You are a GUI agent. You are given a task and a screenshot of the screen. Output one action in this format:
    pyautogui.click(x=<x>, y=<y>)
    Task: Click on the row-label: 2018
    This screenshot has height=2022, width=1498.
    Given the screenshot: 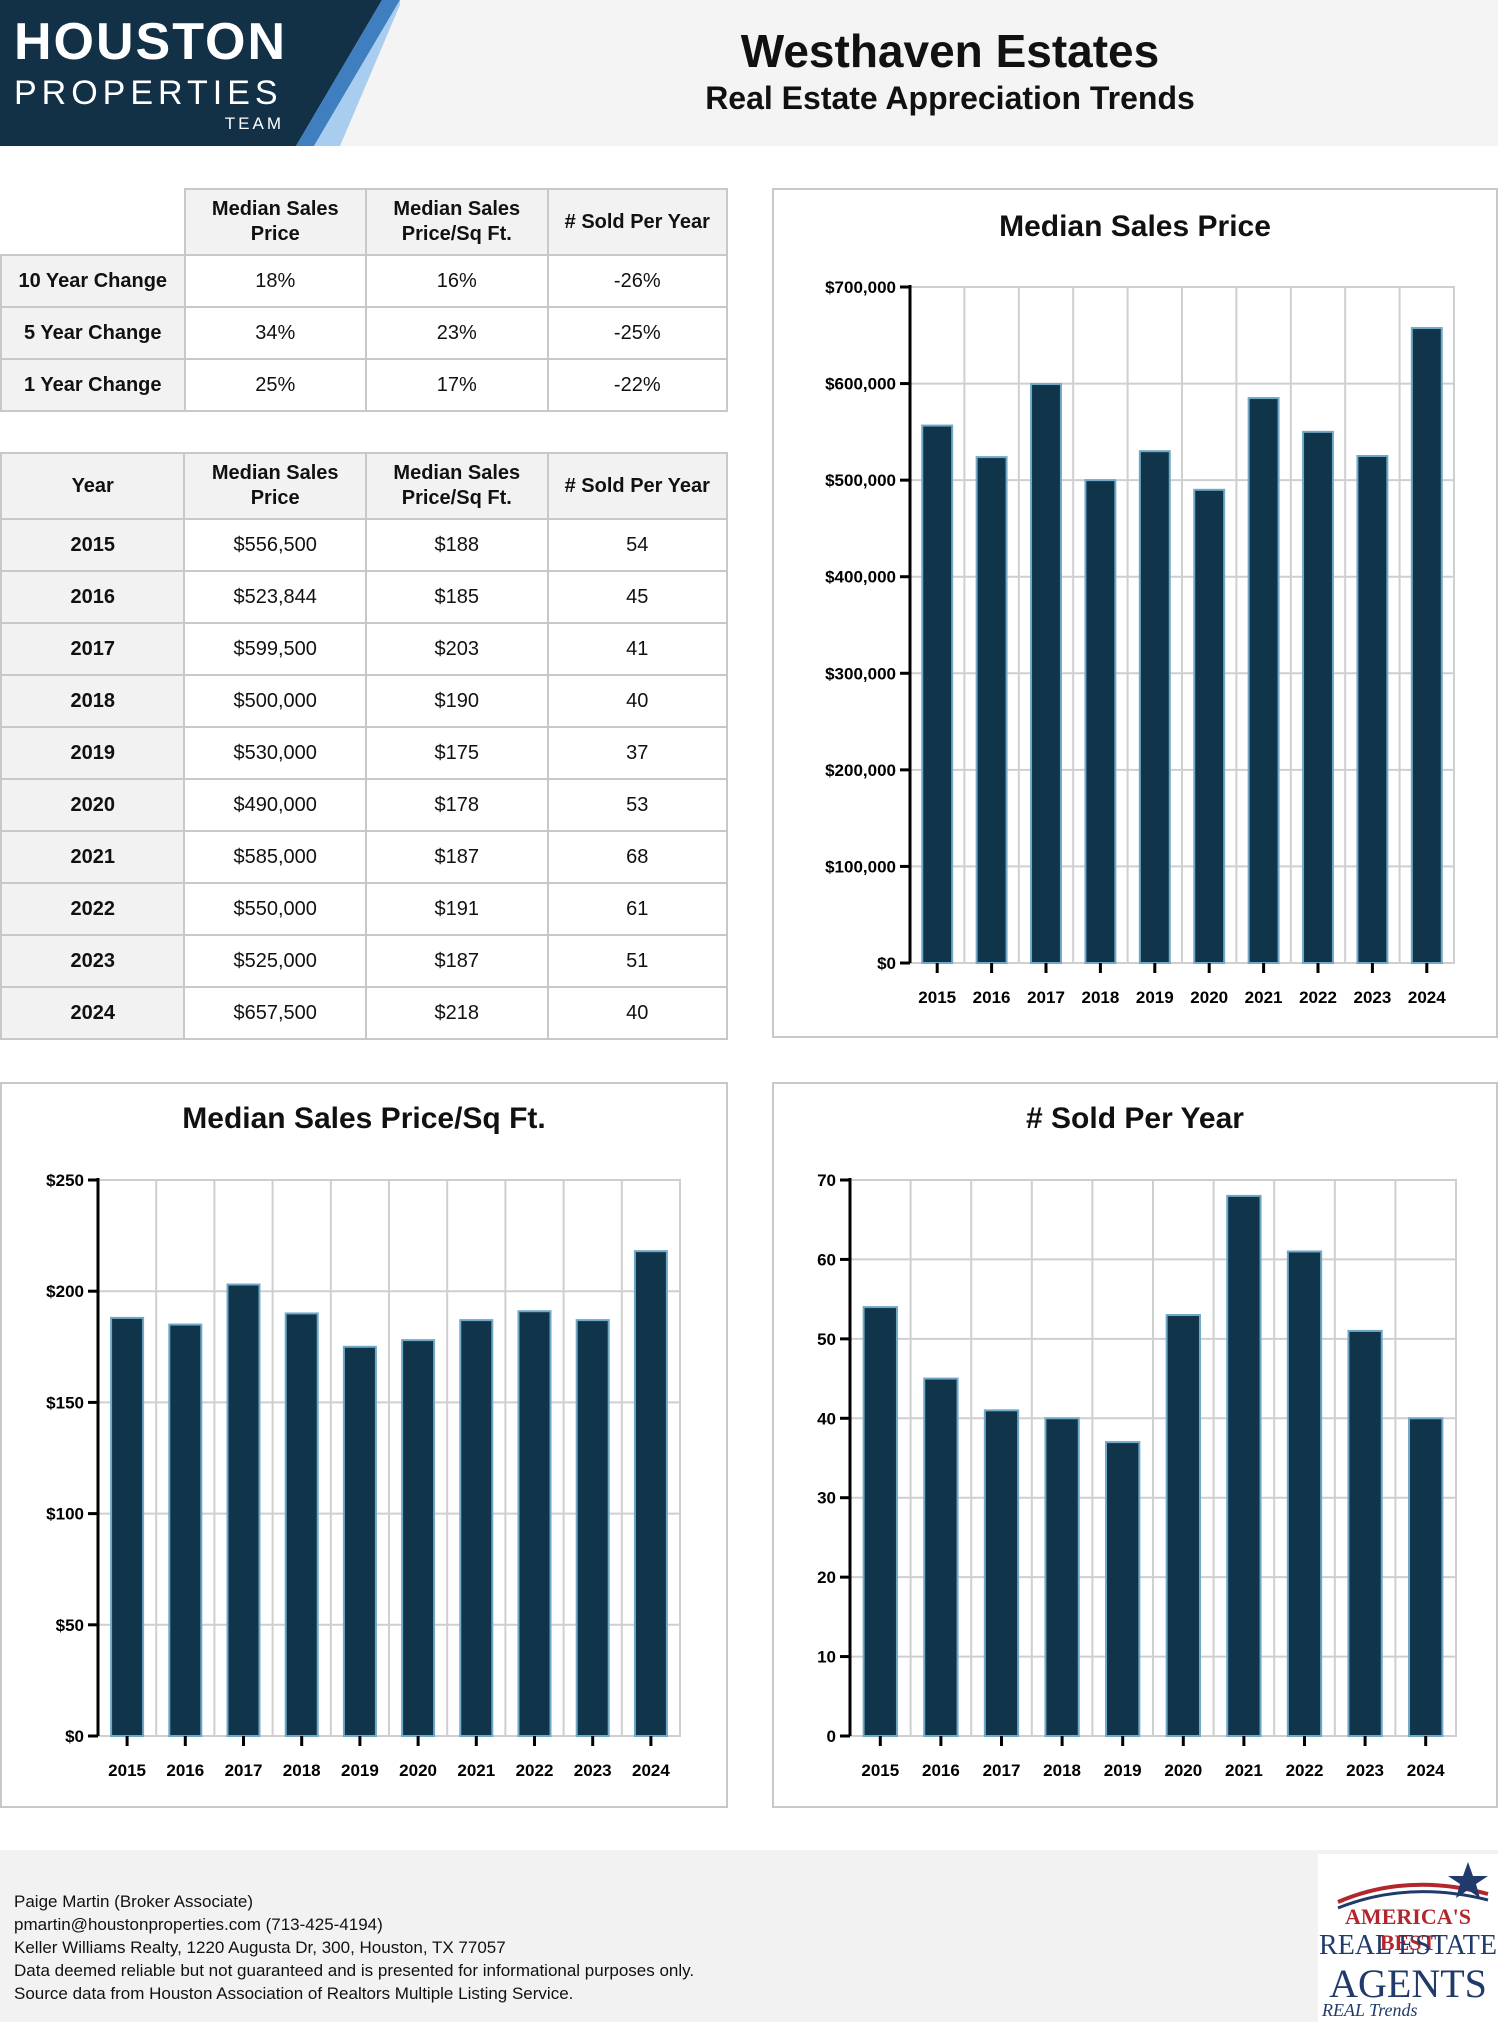 What is the action you would take?
    pyautogui.click(x=93, y=701)
    